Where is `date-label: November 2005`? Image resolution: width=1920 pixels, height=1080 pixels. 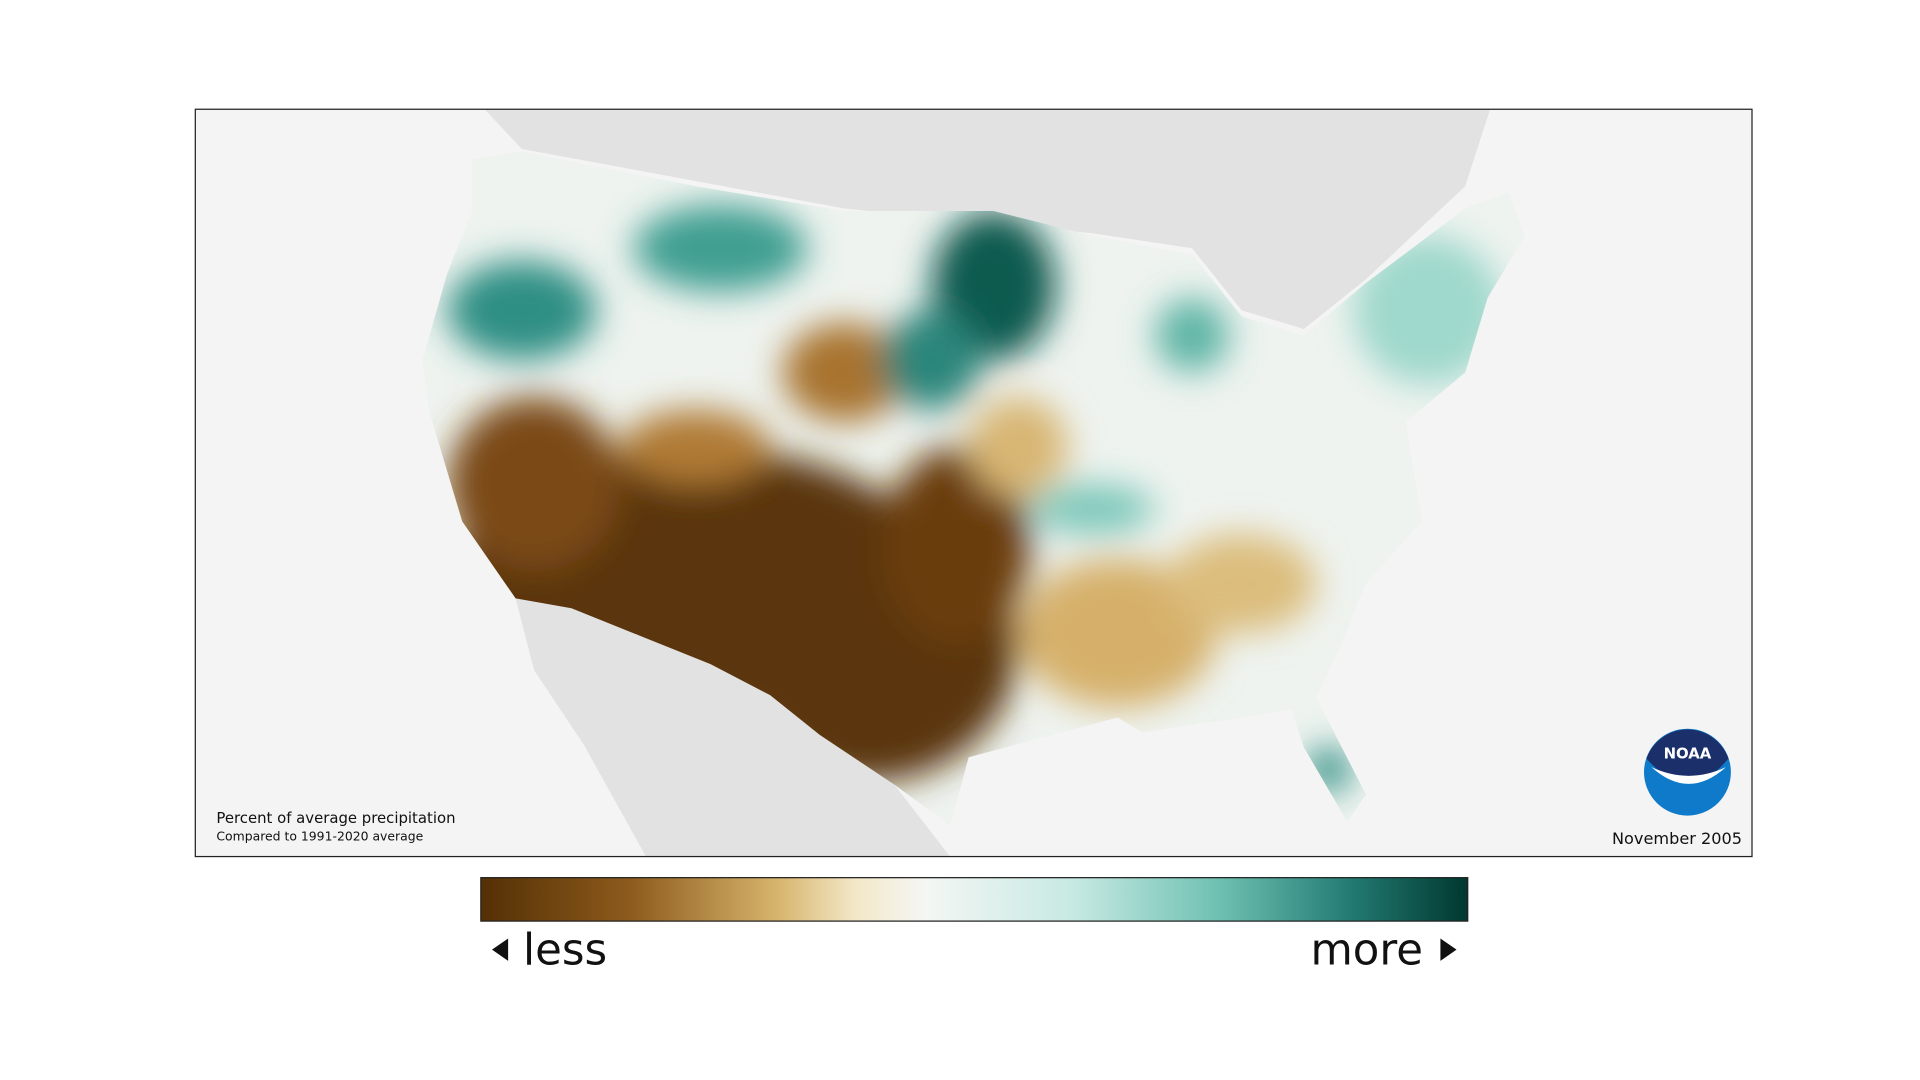 date-label: November 2005 is located at coordinates (1677, 838).